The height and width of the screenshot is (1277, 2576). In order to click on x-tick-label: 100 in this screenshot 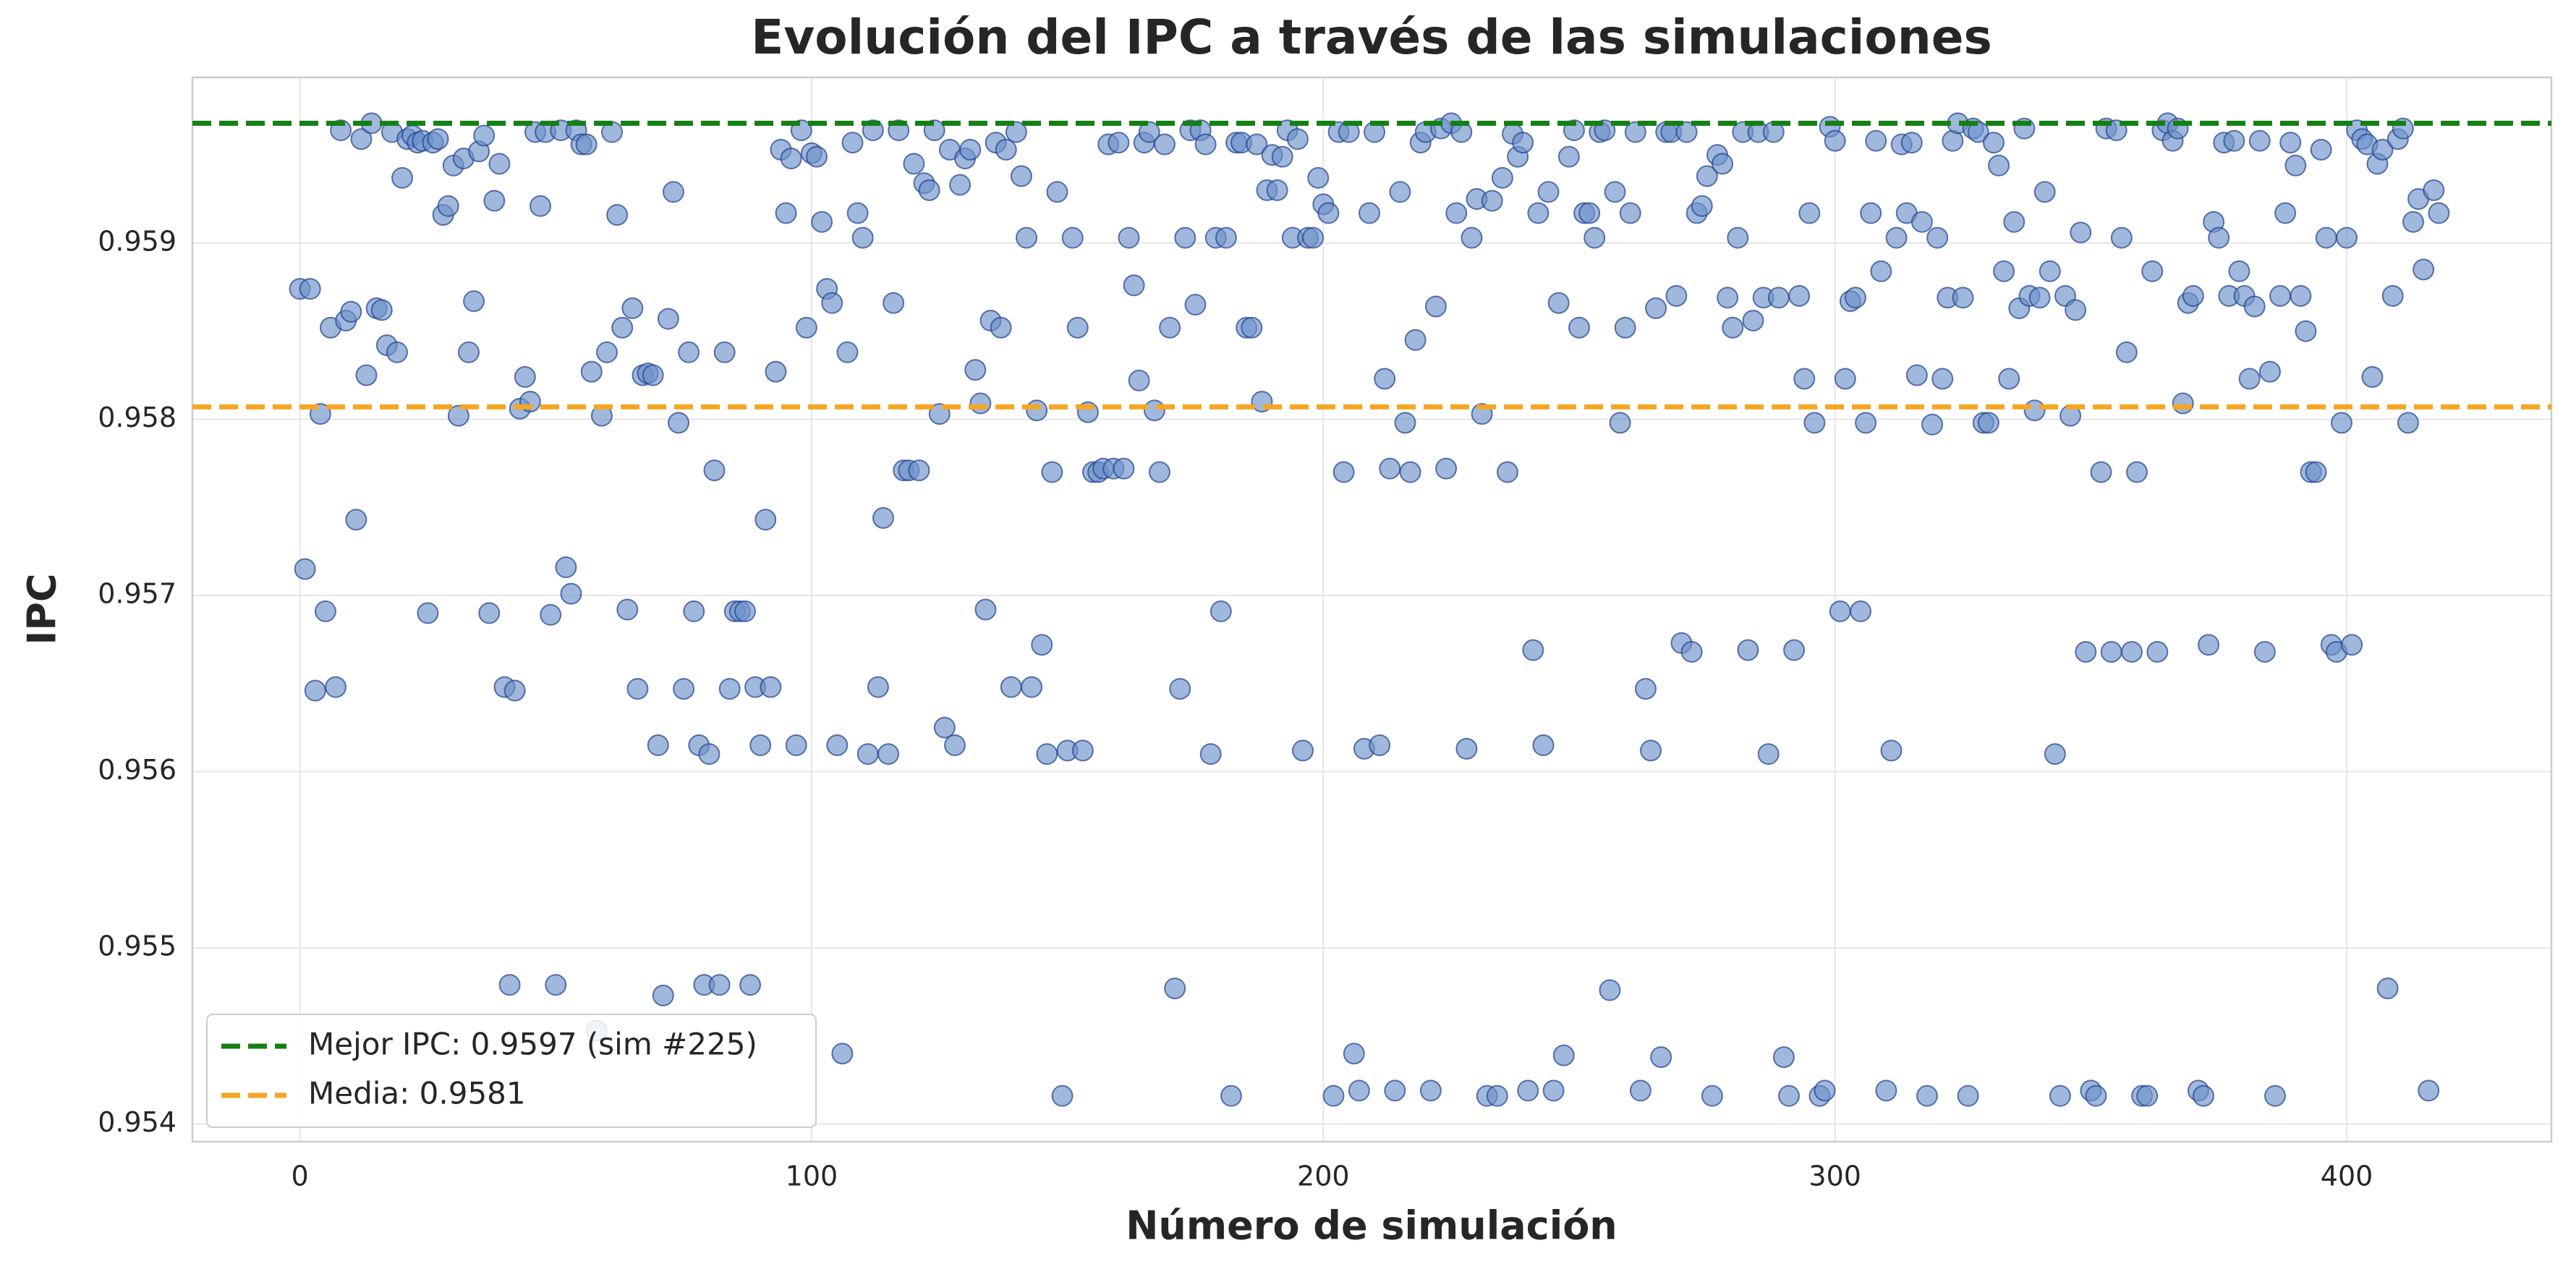, I will do `click(812, 1176)`.